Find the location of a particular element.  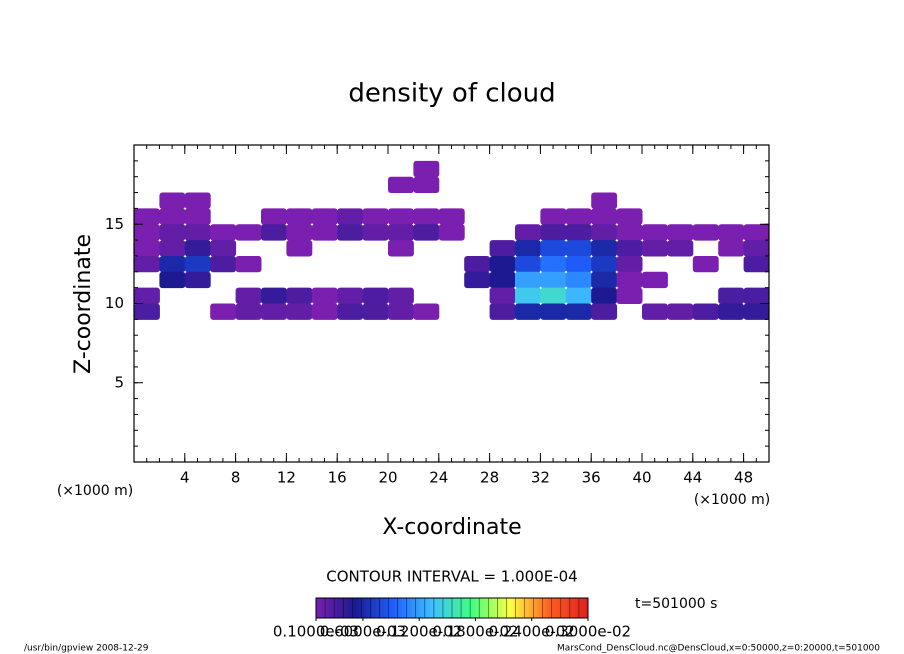

x-tick-label: 32 is located at coordinates (540, 478).